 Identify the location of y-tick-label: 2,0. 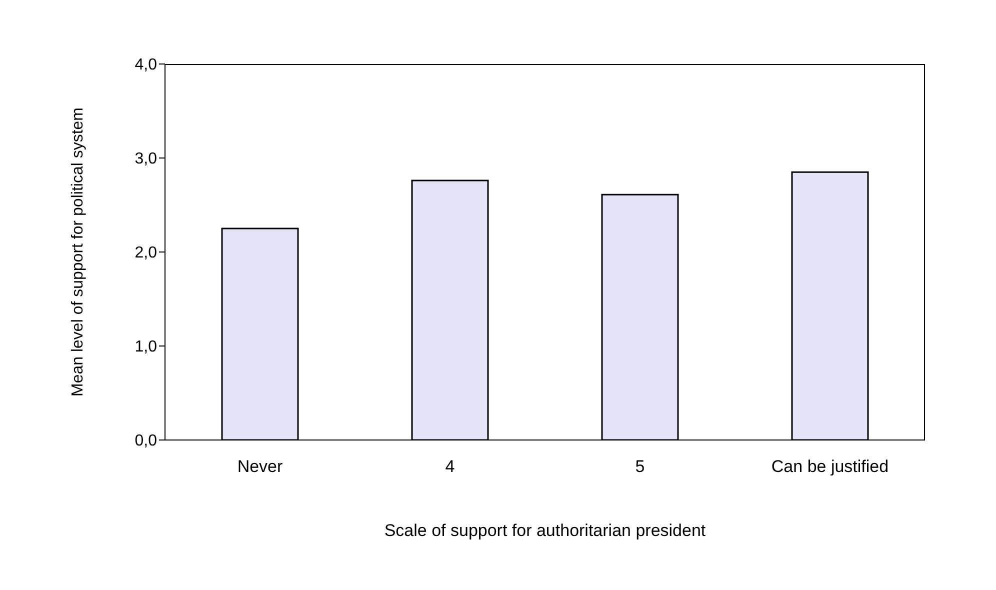
(146, 253).